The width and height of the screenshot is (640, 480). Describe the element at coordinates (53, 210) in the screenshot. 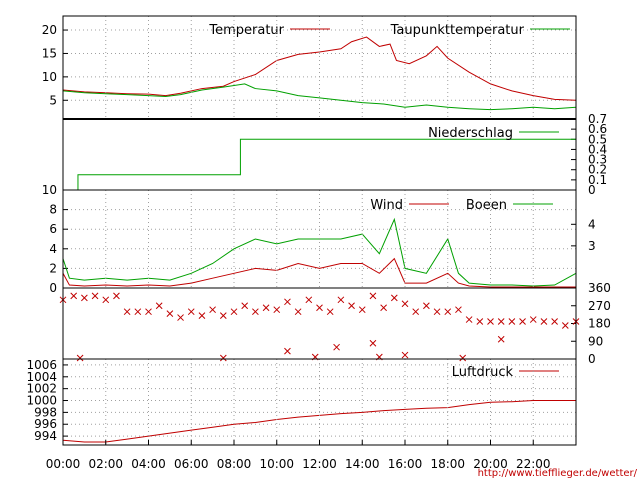

I see `y-tick-label: 8` at that location.